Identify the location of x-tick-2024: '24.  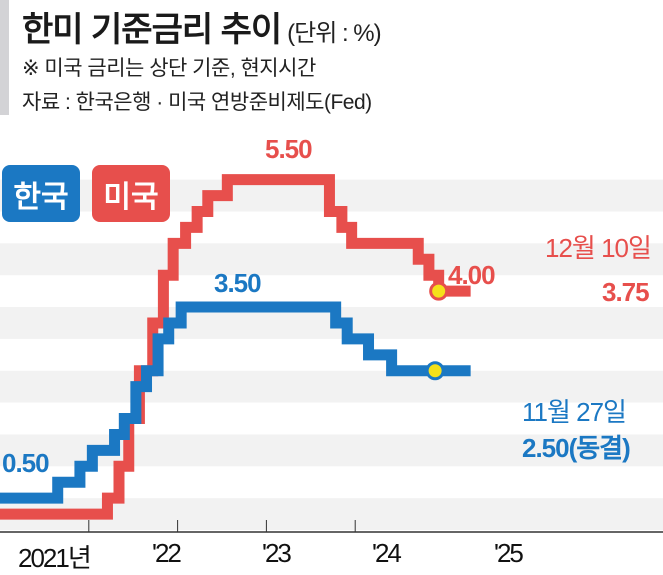
(387, 553).